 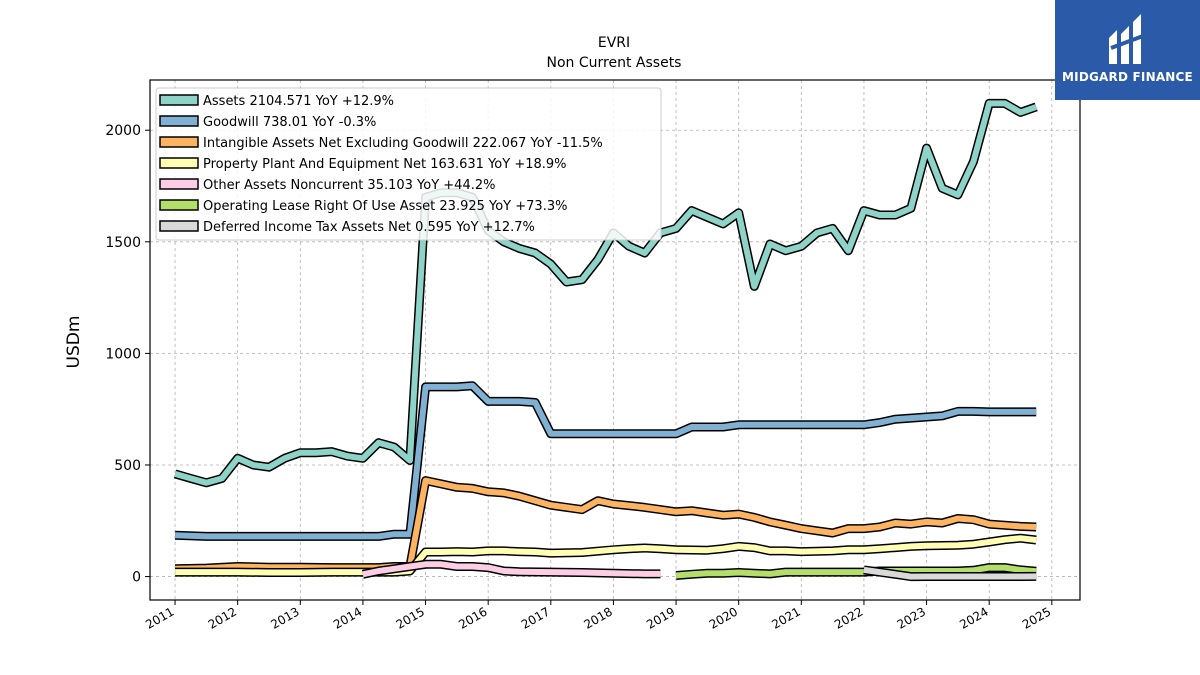 I want to click on x-tick-label: 2025, so click(x=1036, y=617).